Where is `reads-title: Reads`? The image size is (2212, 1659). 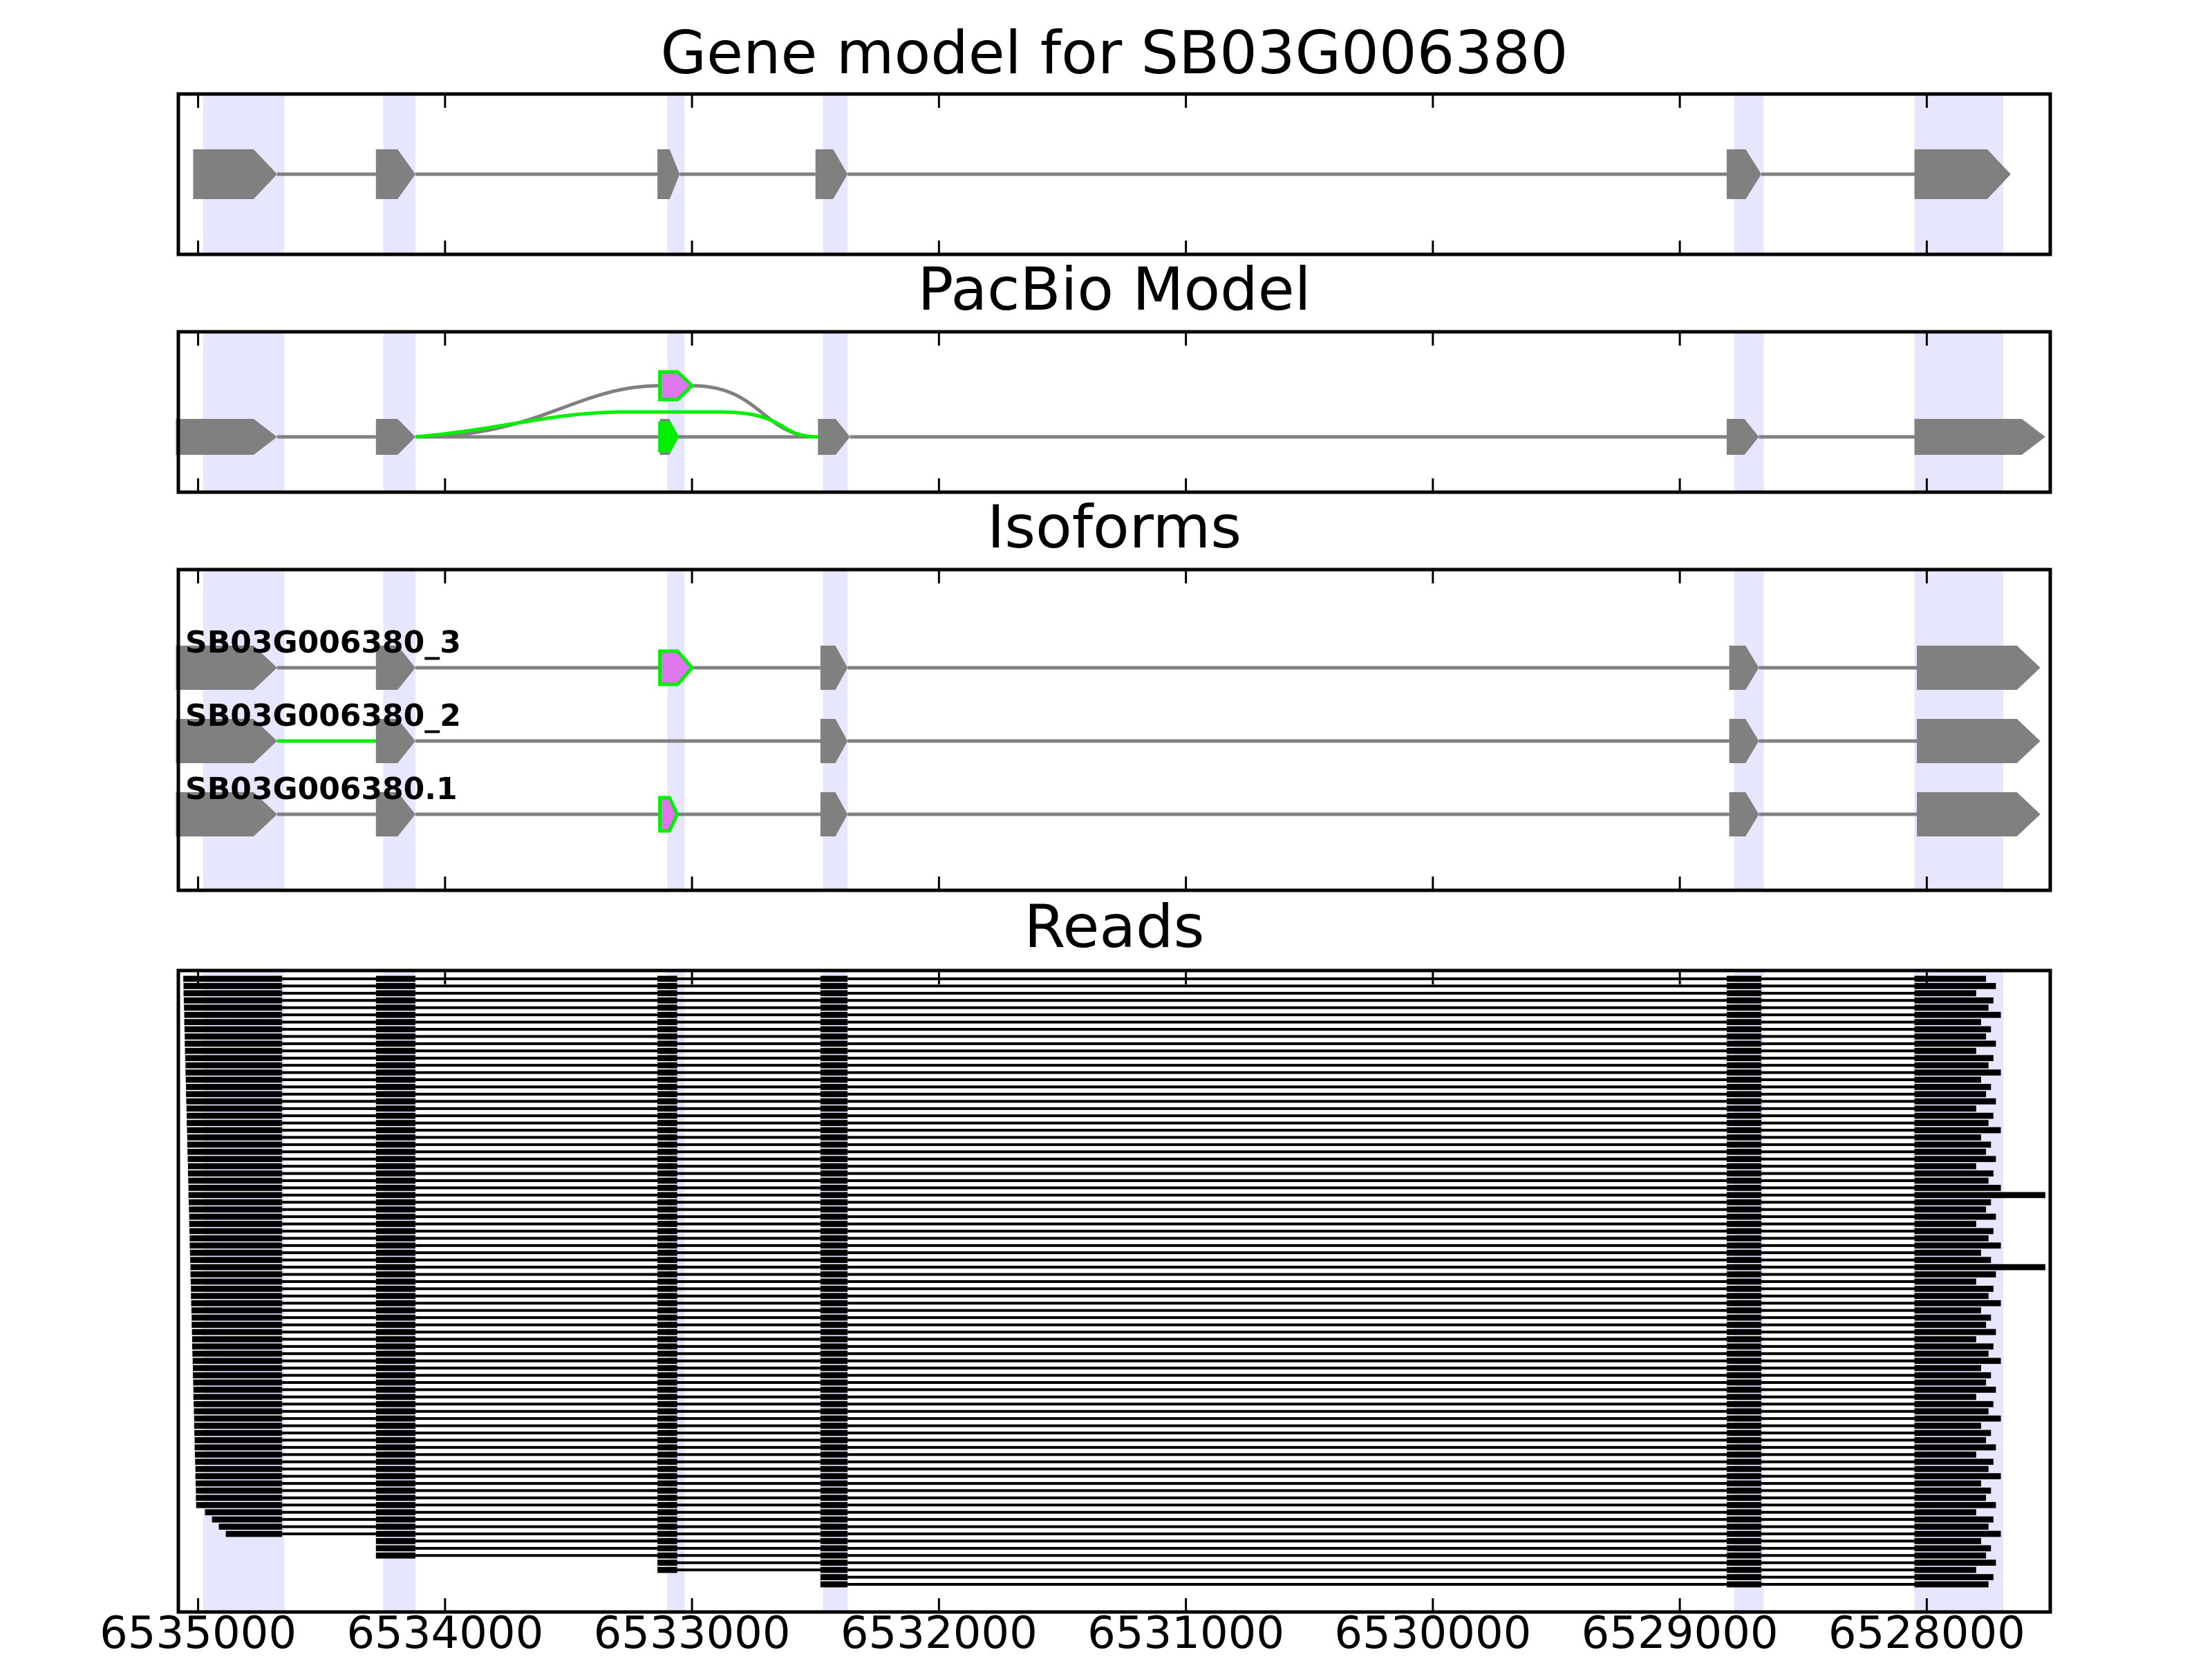
reads-title: Reads is located at coordinates (1114, 927).